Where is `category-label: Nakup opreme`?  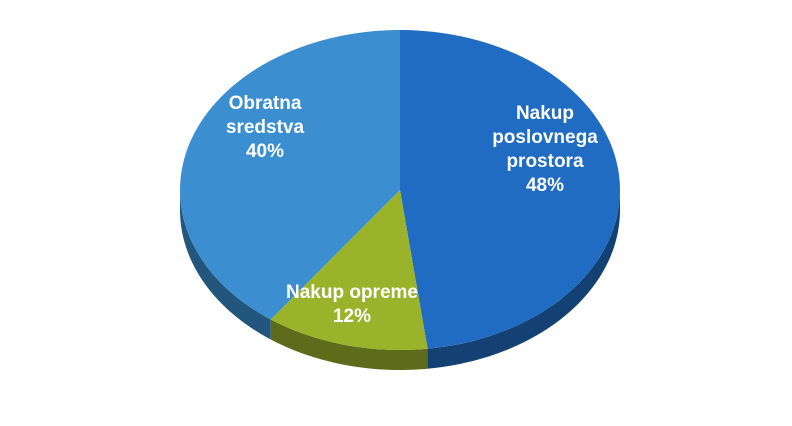
category-label: Nakup opreme is located at coordinates (352, 292).